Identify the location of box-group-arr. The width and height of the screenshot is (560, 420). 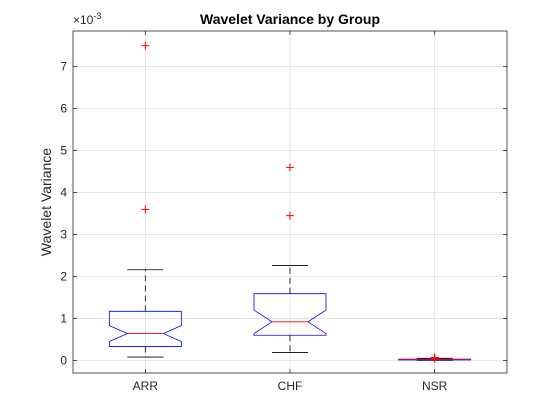
(145, 199).